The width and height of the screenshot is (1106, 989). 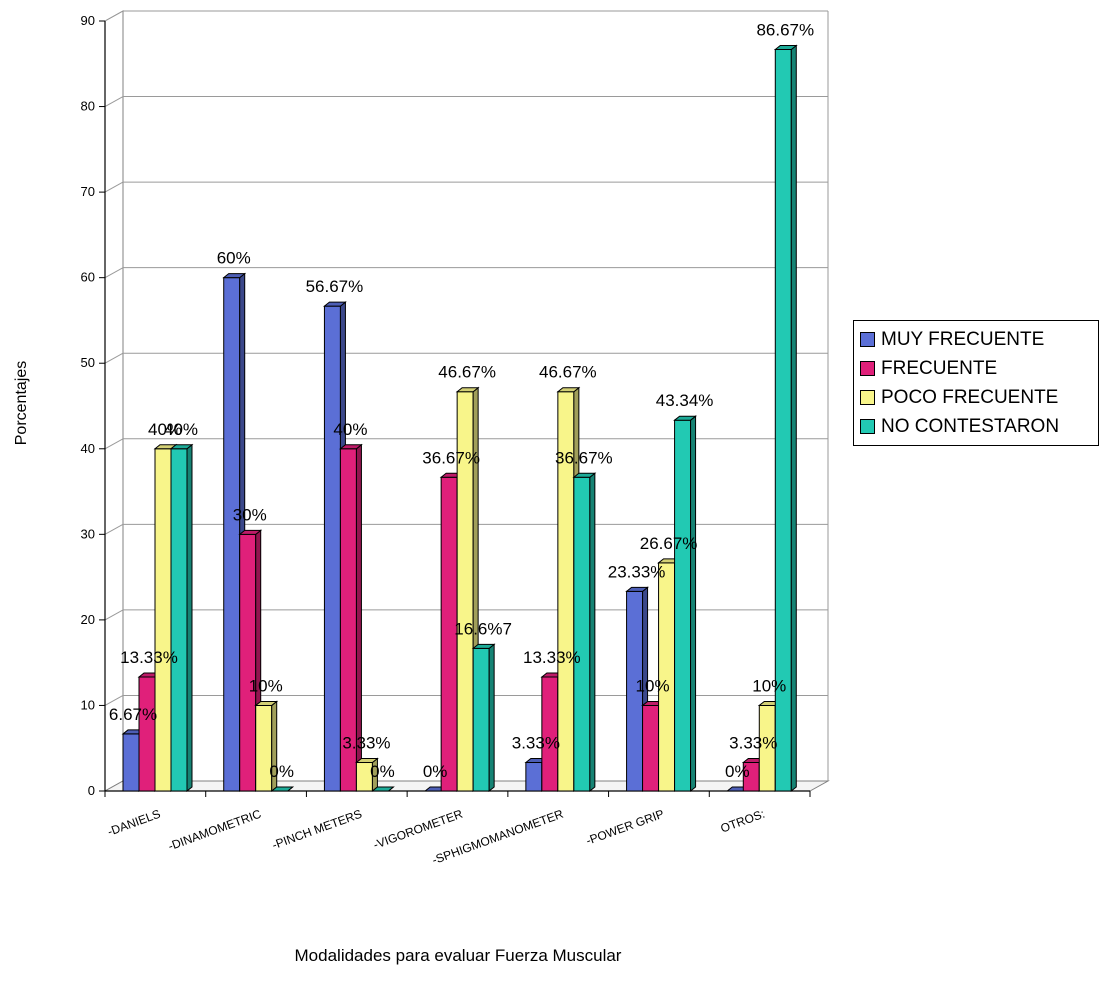 What do you see at coordinates (743, 821) in the screenshot?
I see `x-tick-label: OTROS:` at bounding box center [743, 821].